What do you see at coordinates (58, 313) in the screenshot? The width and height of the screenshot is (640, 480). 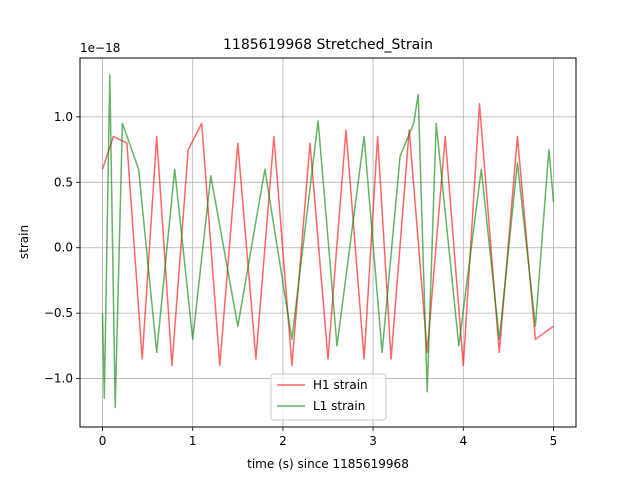 I see `y-tick-label: −0.5` at bounding box center [58, 313].